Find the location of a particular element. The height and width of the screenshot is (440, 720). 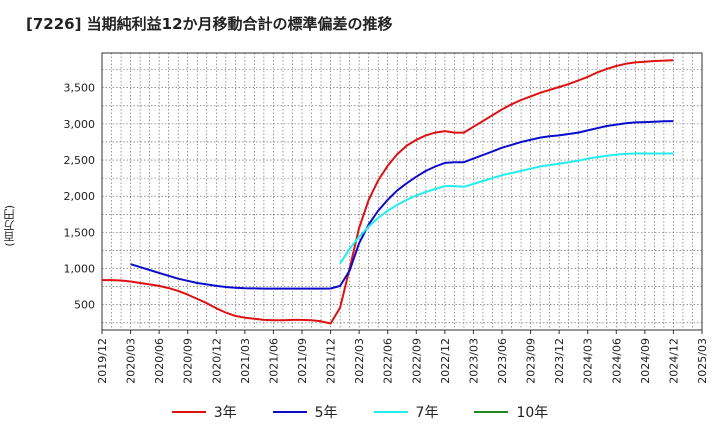

legend-label-3y: 3年 is located at coordinates (225, 413).